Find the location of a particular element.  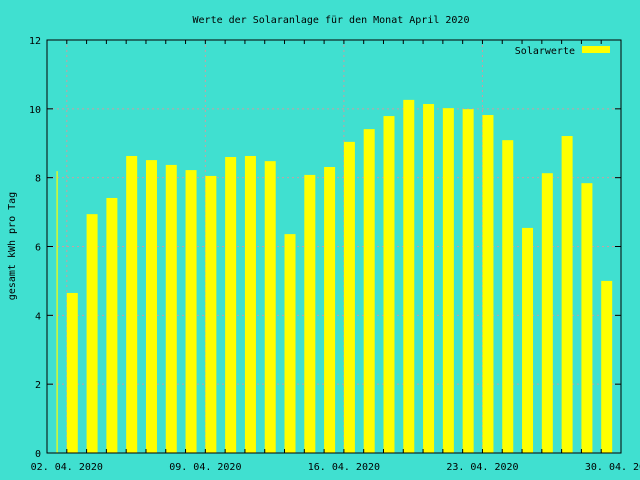

x-tick-label: 09. 04. 2020 is located at coordinates (205, 467).